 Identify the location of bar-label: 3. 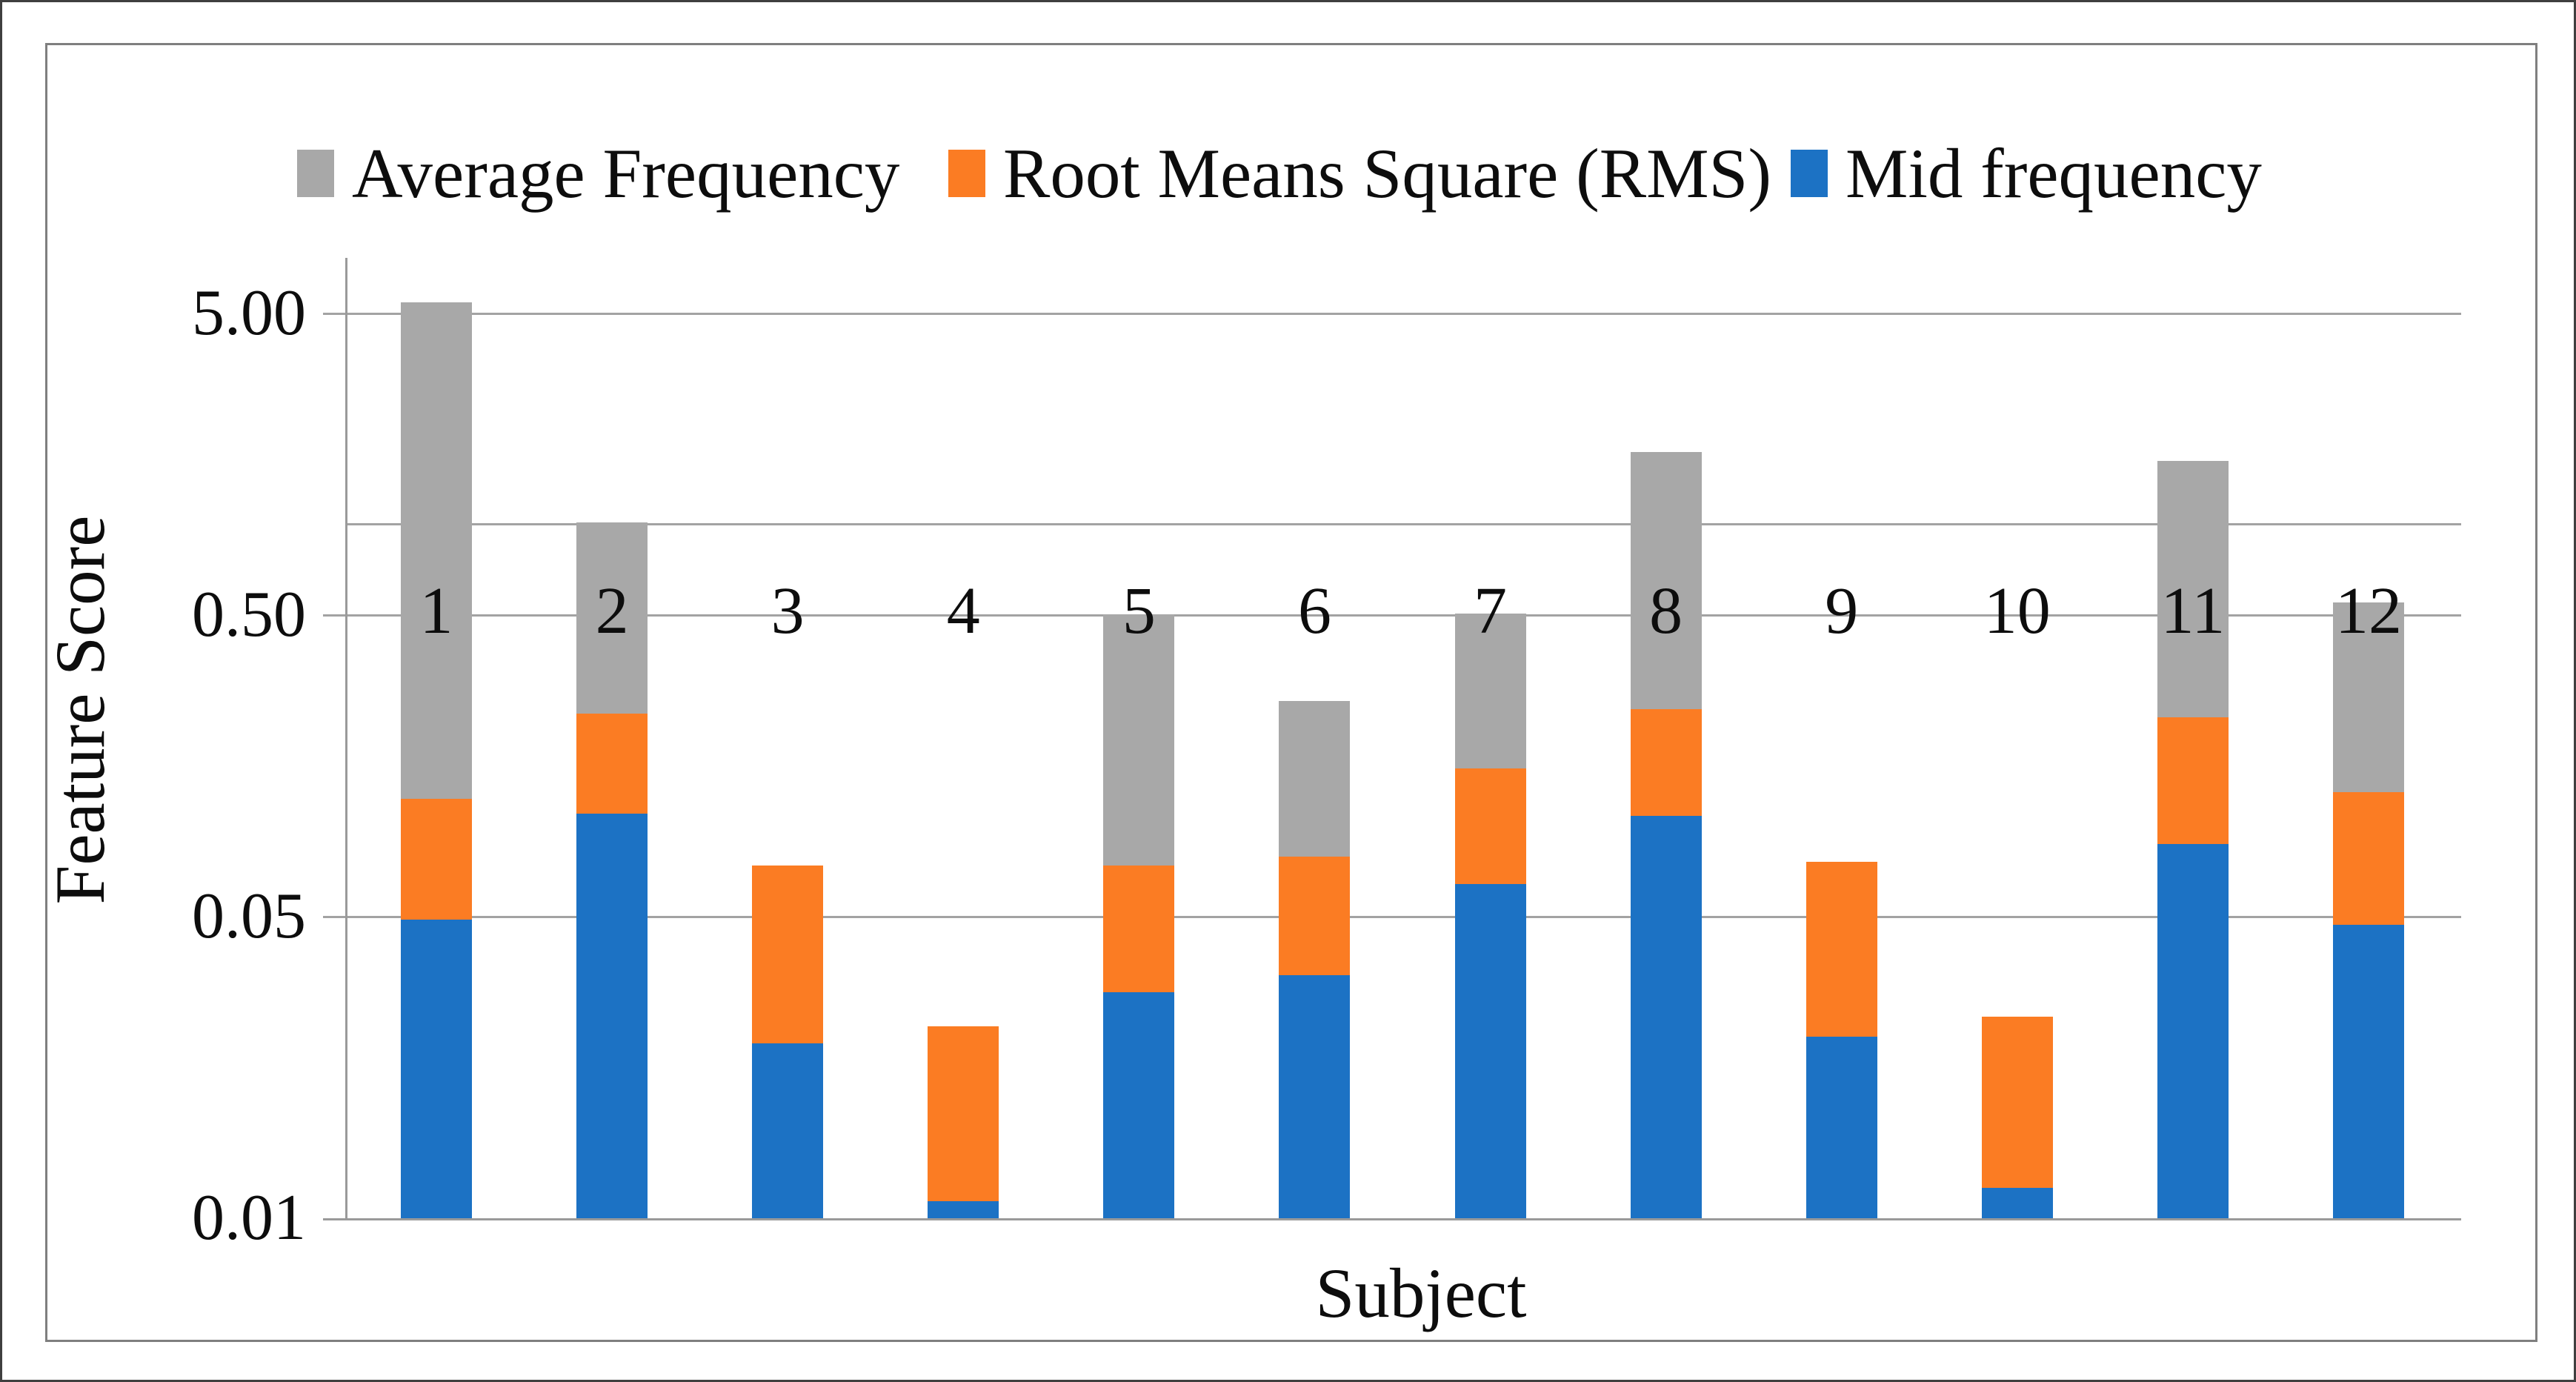
(788, 611).